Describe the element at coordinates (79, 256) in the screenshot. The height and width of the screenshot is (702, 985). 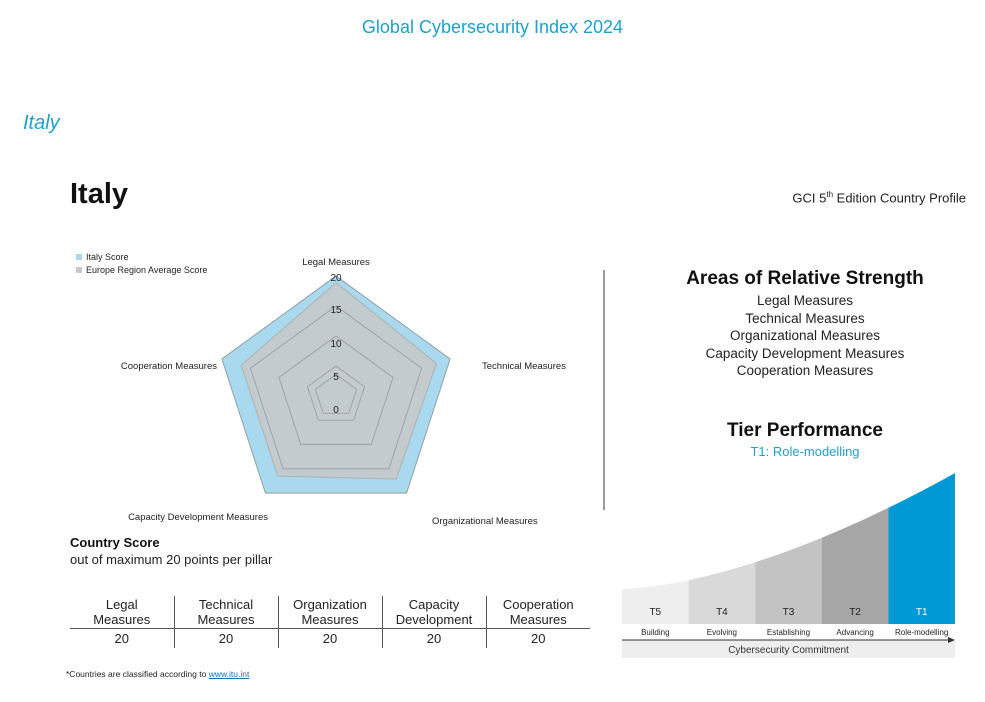
I see `legend-swatch-country` at that location.